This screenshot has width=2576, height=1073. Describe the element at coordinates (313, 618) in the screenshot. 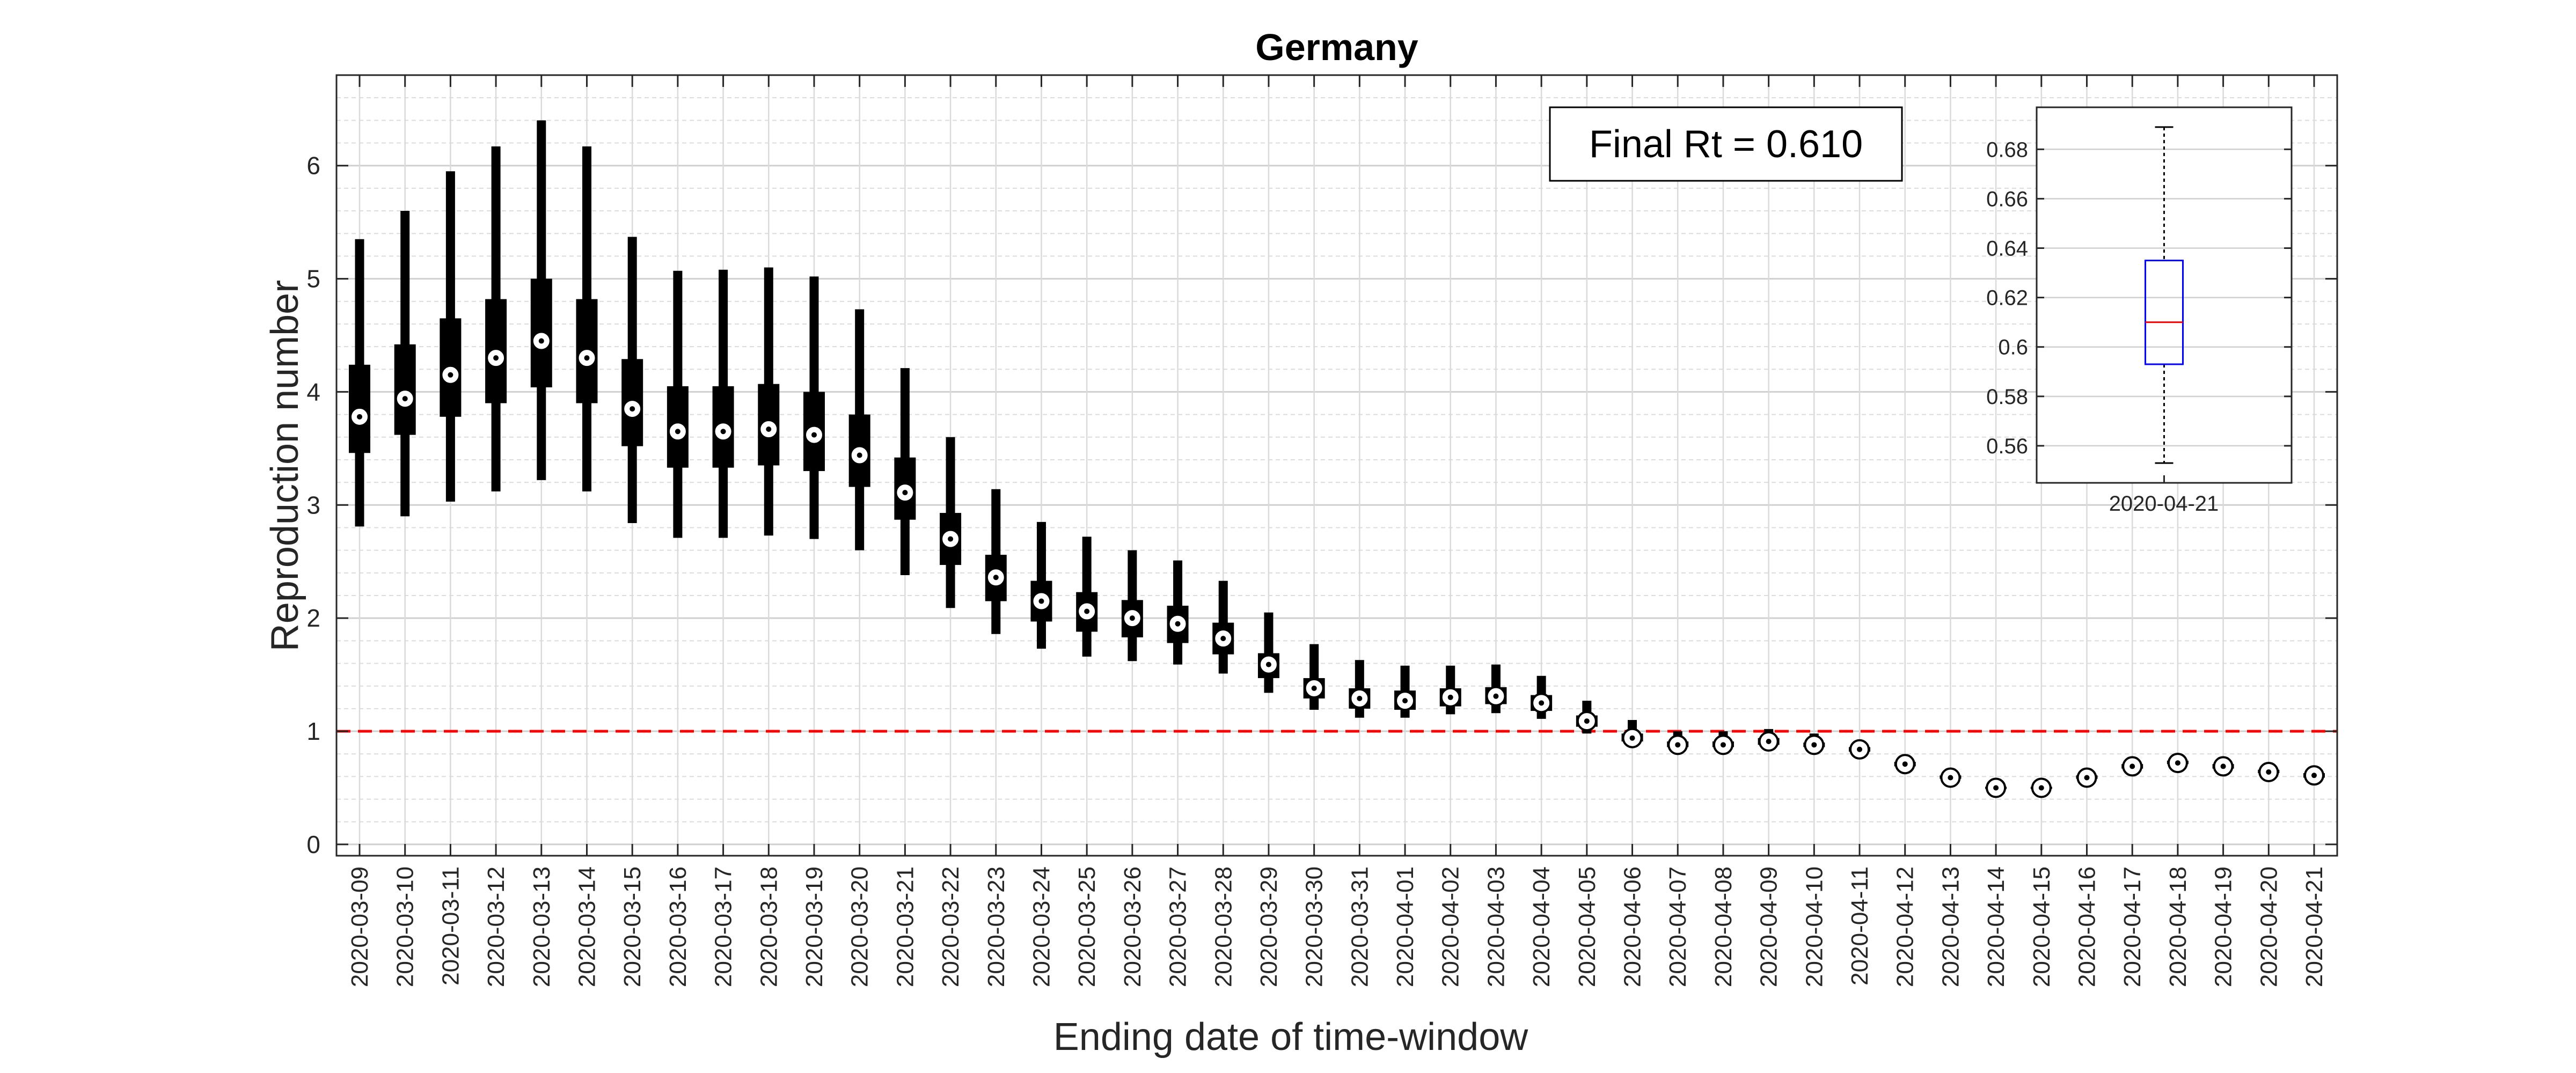

I see `y-tick-label: 2` at that location.